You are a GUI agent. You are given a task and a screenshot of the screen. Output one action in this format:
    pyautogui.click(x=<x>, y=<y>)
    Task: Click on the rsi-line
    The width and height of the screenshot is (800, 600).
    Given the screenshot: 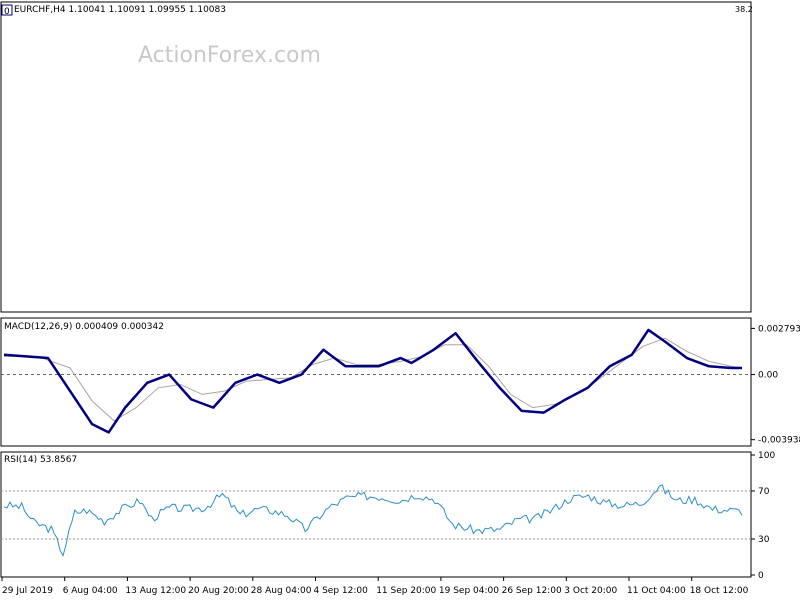 What is the action you would take?
    pyautogui.click(x=373, y=520)
    